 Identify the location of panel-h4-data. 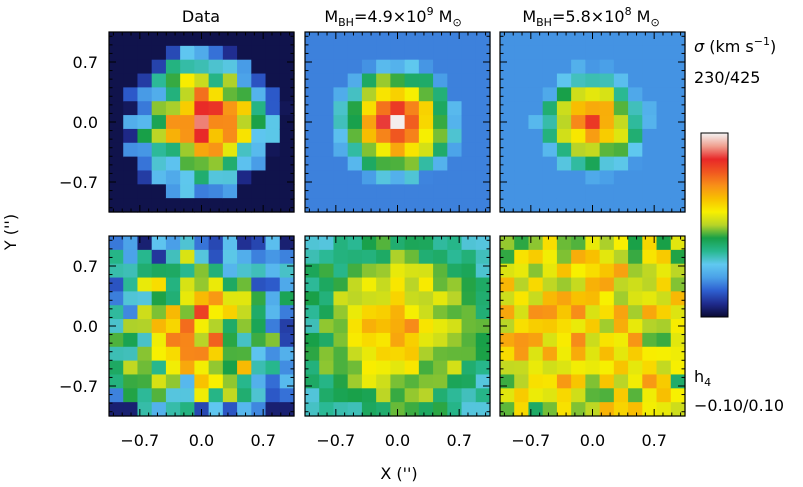
(201, 326).